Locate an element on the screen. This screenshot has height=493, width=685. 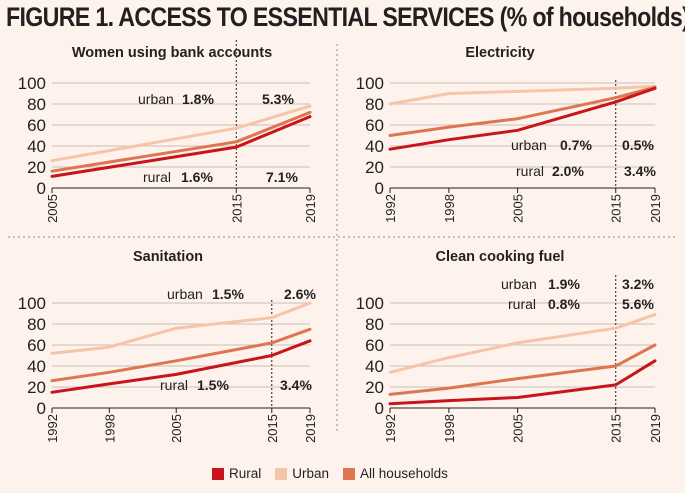
panel-1-annotation-rural-label: rural is located at coordinates (157, 177).